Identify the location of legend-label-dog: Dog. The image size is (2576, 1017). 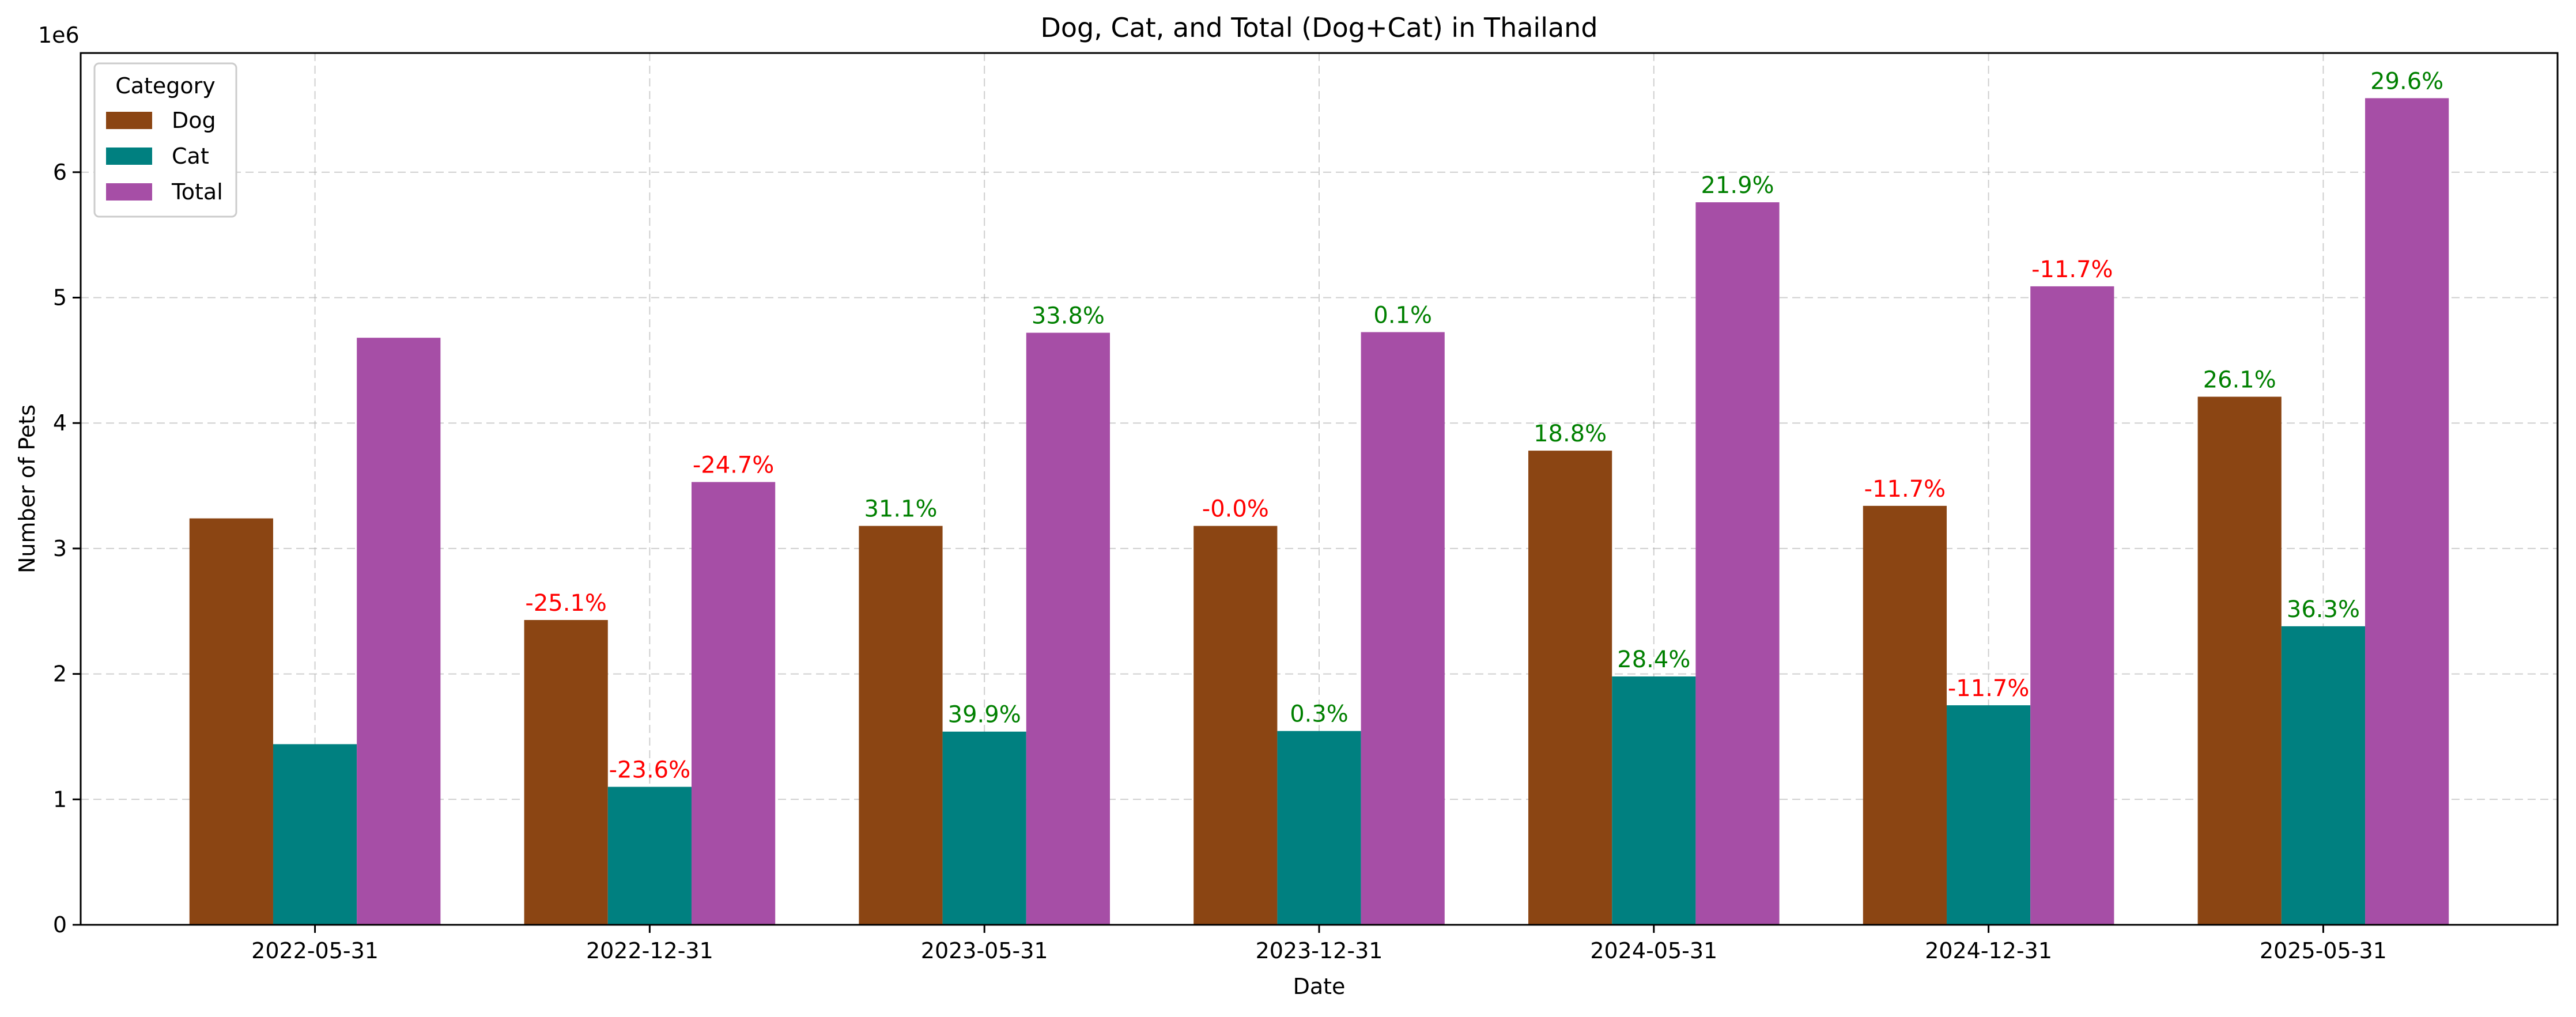
(194, 120).